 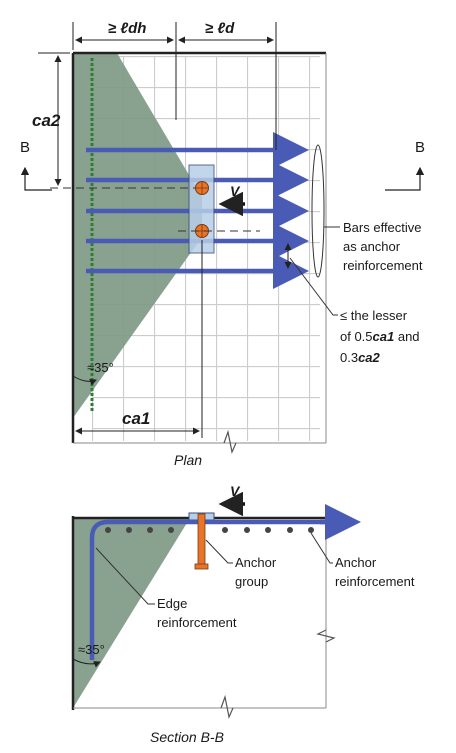 What do you see at coordinates (383, 265) in the screenshot?
I see `plan-bars-effective-3: reinforcement` at bounding box center [383, 265].